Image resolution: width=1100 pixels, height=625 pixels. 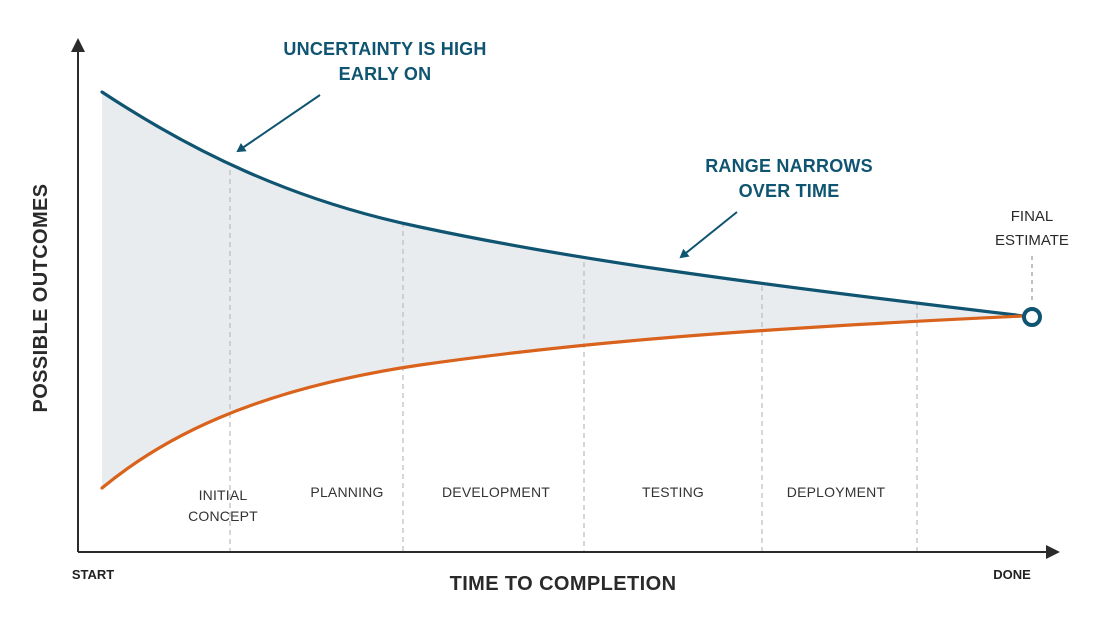 What do you see at coordinates (384, 49) in the screenshot?
I see `callout-uncertainty-high-line1: UNCERTAINTY IS HIGH` at bounding box center [384, 49].